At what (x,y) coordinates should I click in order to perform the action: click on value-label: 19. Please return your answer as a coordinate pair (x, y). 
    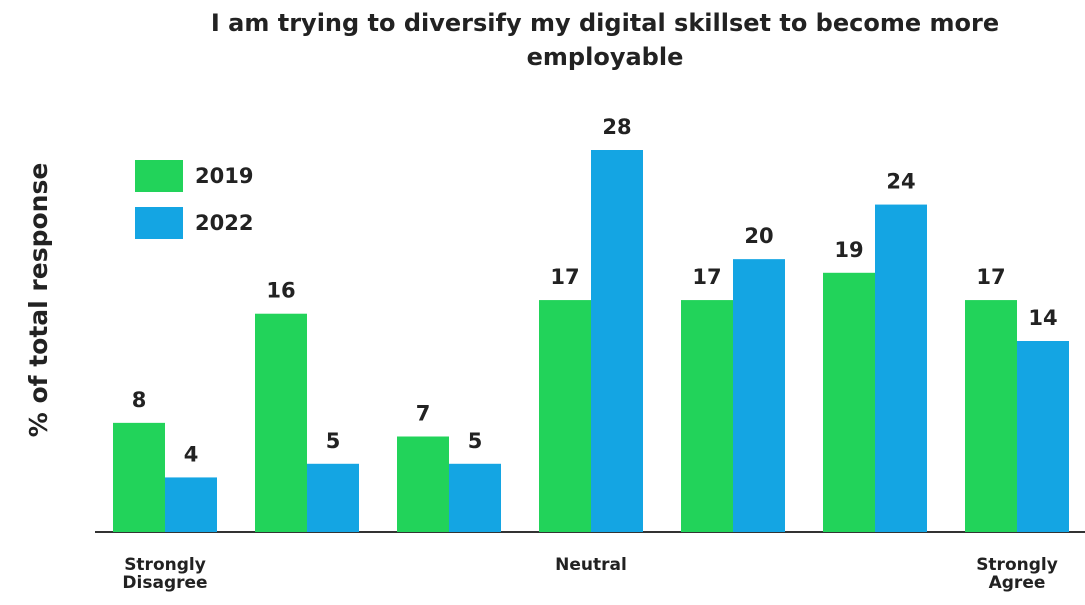
    Looking at the image, I should click on (848, 250).